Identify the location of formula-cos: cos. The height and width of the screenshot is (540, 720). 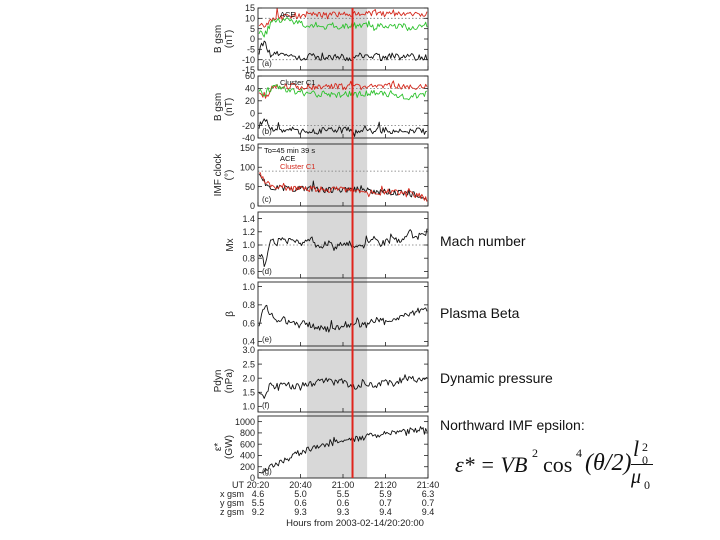
(558, 464).